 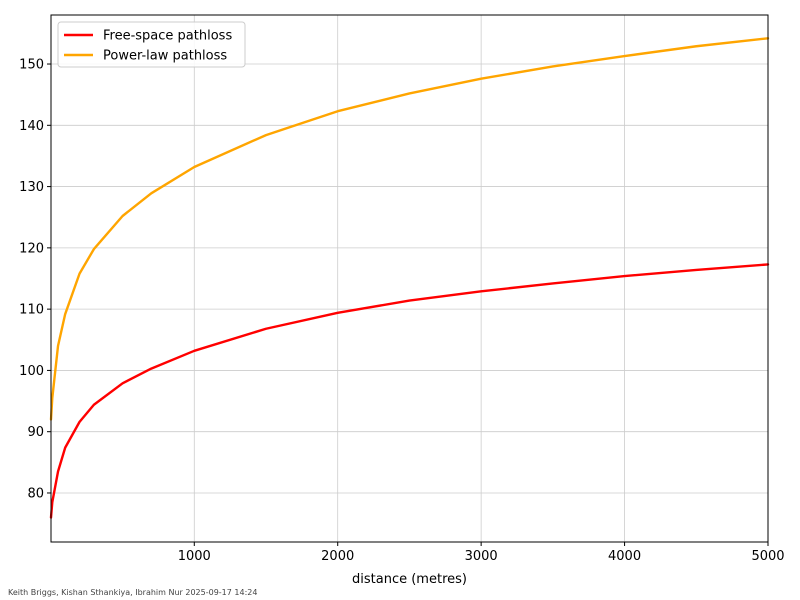 What do you see at coordinates (194, 556) in the screenshot?
I see `x-tick-label: 1000` at bounding box center [194, 556].